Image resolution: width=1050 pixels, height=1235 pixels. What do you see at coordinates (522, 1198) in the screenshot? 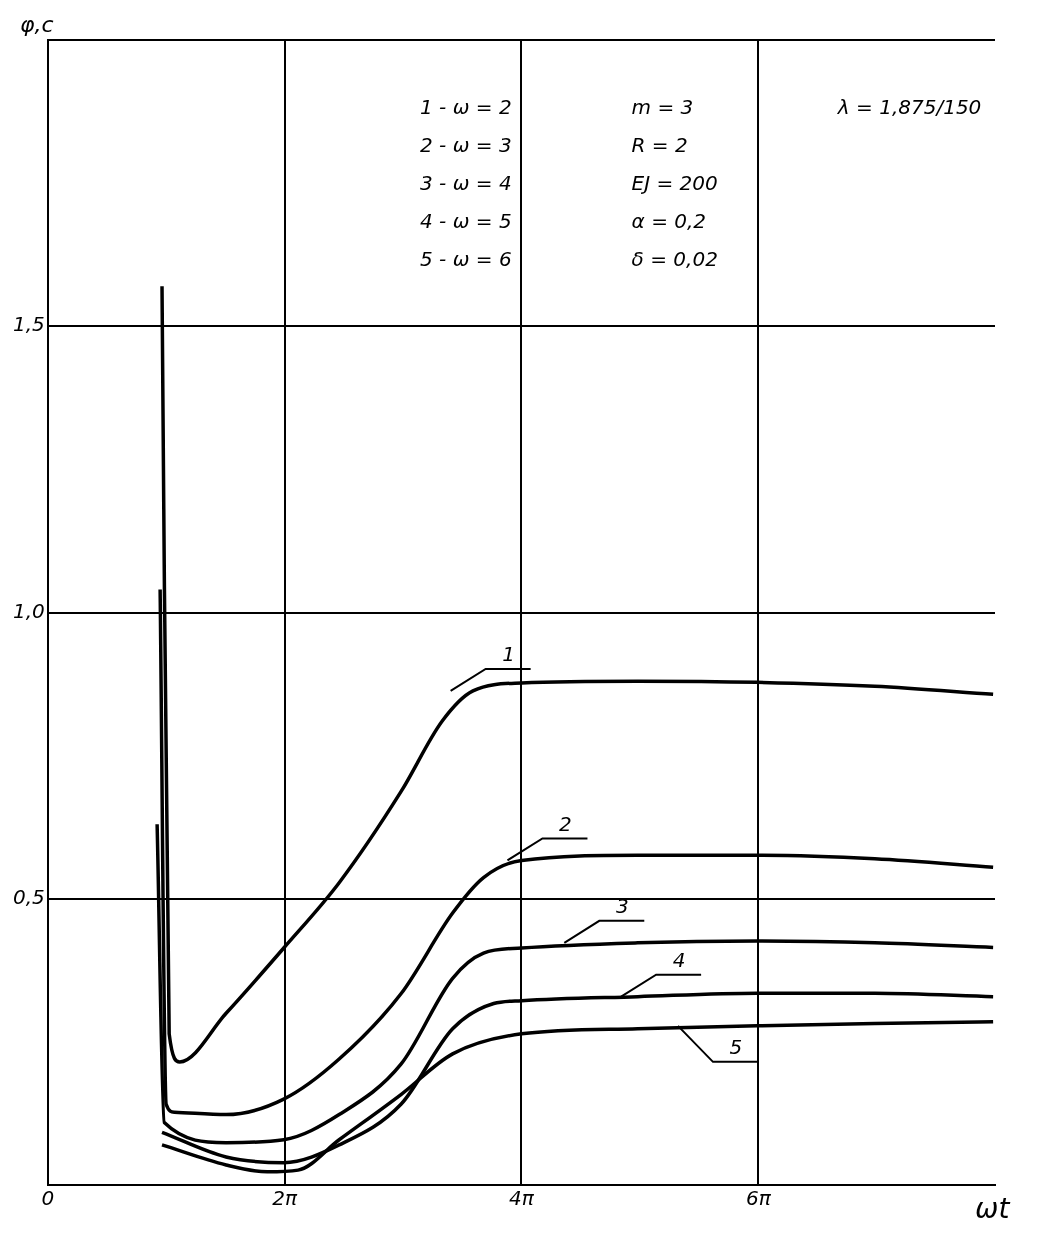
I see `x-tick-label: 4π` at bounding box center [522, 1198].